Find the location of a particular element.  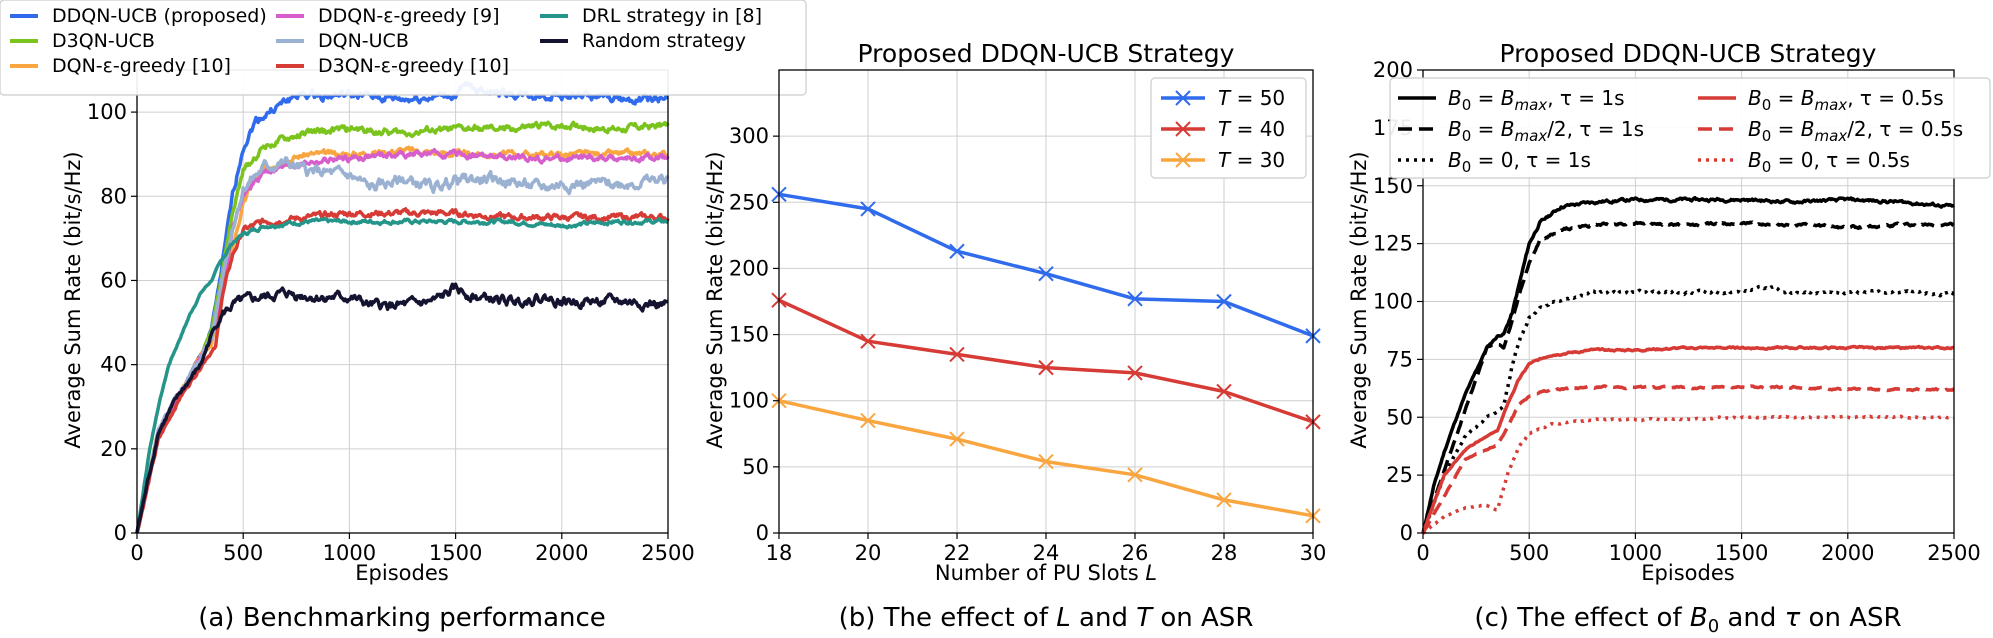

panel-b-legend-label-2: T = 30 is located at coordinates (1251, 160).